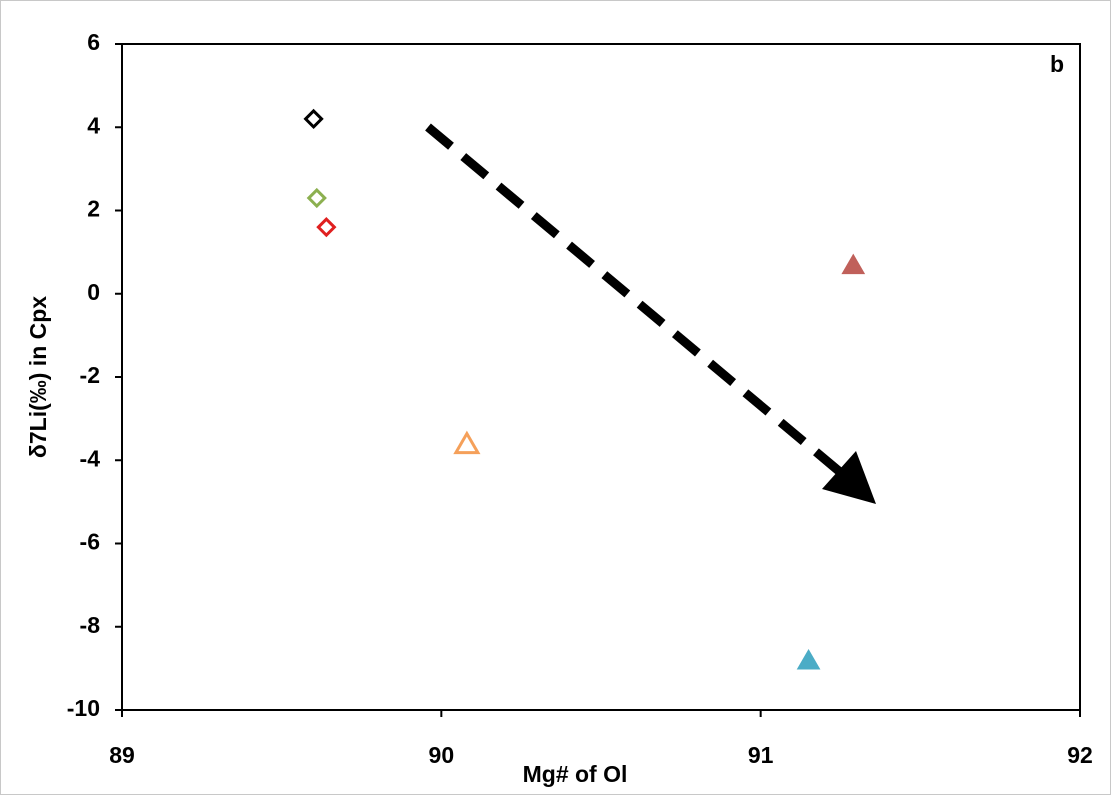  Describe the element at coordinates (849, 477) in the screenshot. I see `arrow-head` at that location.